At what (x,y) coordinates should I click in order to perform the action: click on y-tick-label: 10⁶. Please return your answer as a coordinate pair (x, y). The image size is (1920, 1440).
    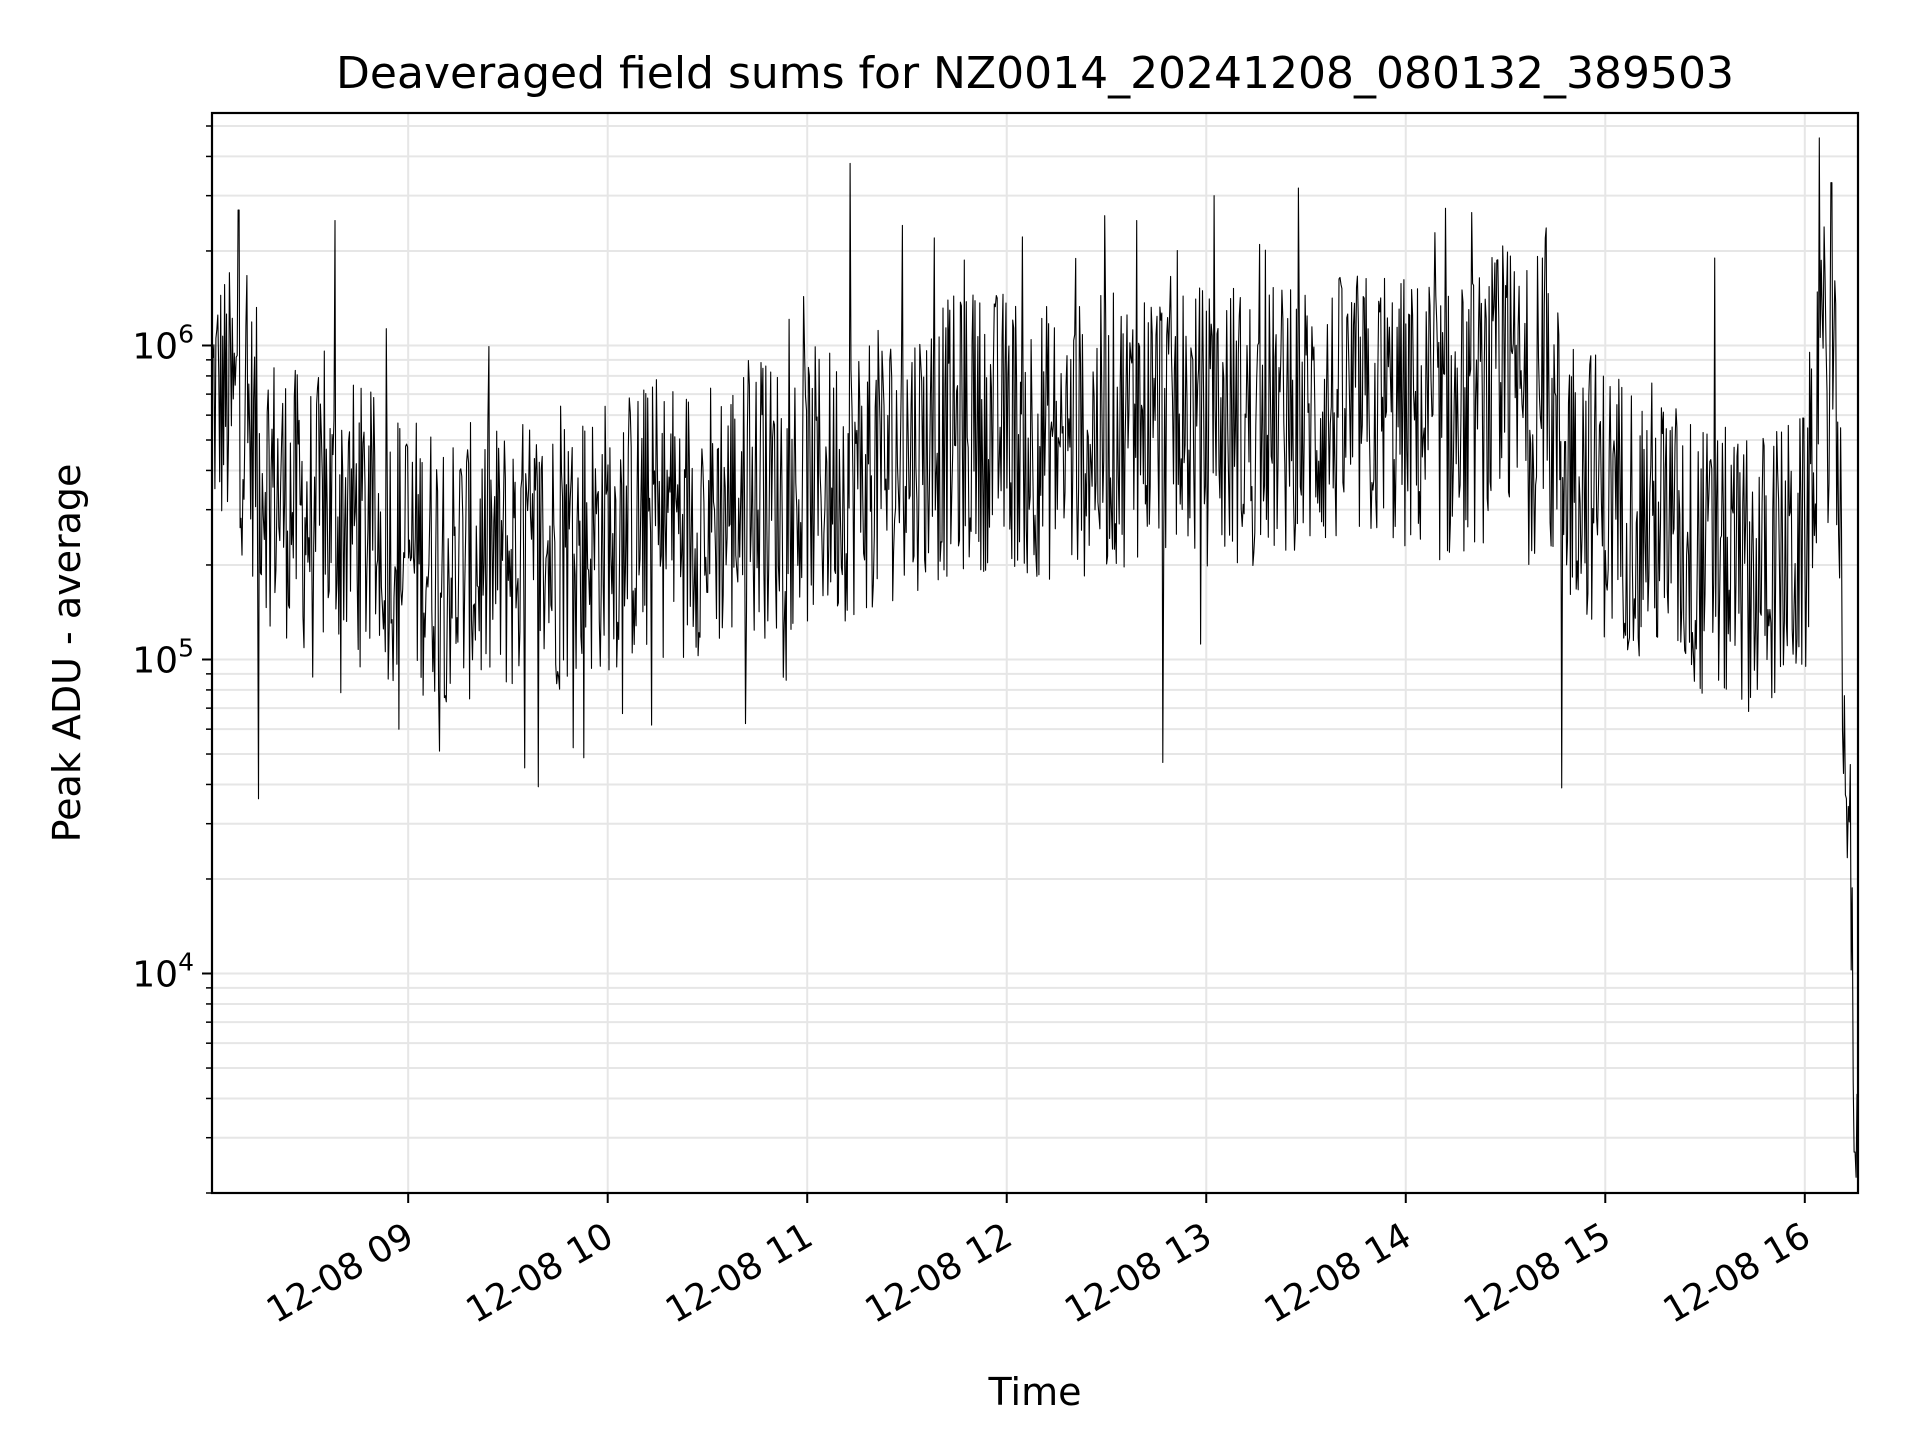
    Looking at the image, I should click on (163, 343).